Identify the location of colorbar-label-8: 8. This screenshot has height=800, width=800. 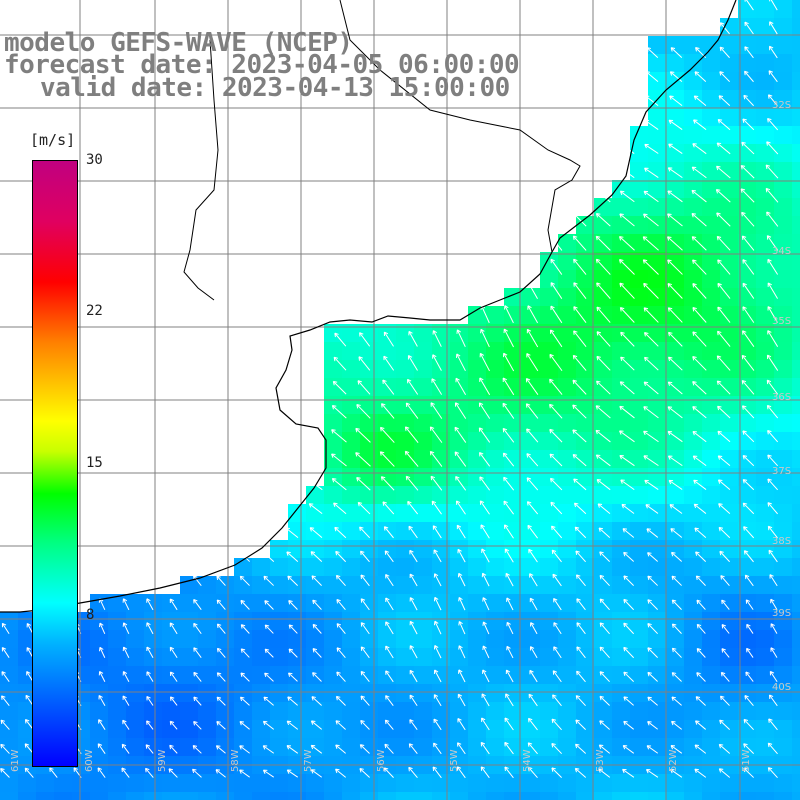
(90, 615).